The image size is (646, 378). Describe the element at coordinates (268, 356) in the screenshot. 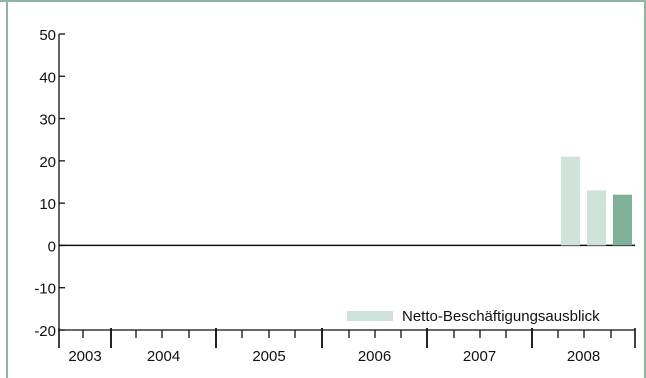

I see `x-year-label: 2005` at that location.